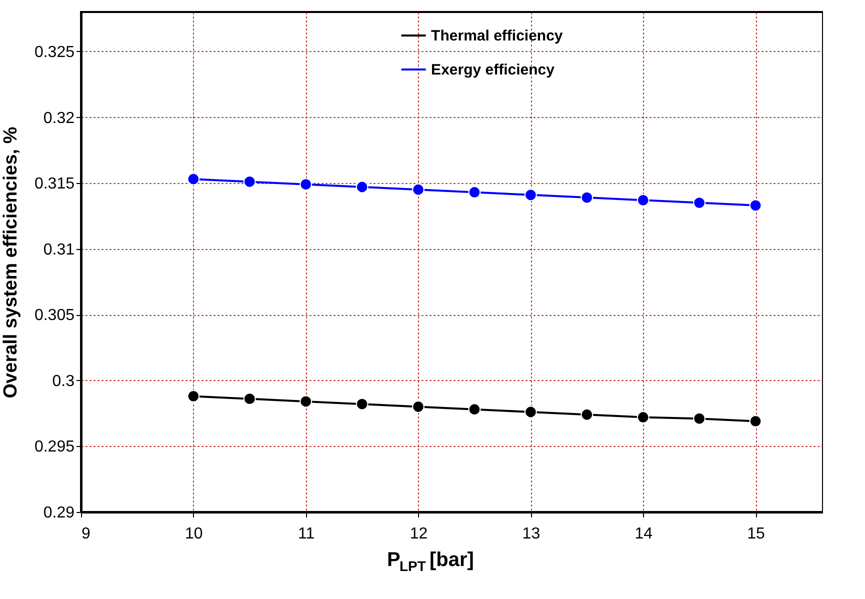 This screenshot has height=599, width=865. What do you see at coordinates (531, 534) in the screenshot?
I see `x-tick-label: 13` at bounding box center [531, 534].